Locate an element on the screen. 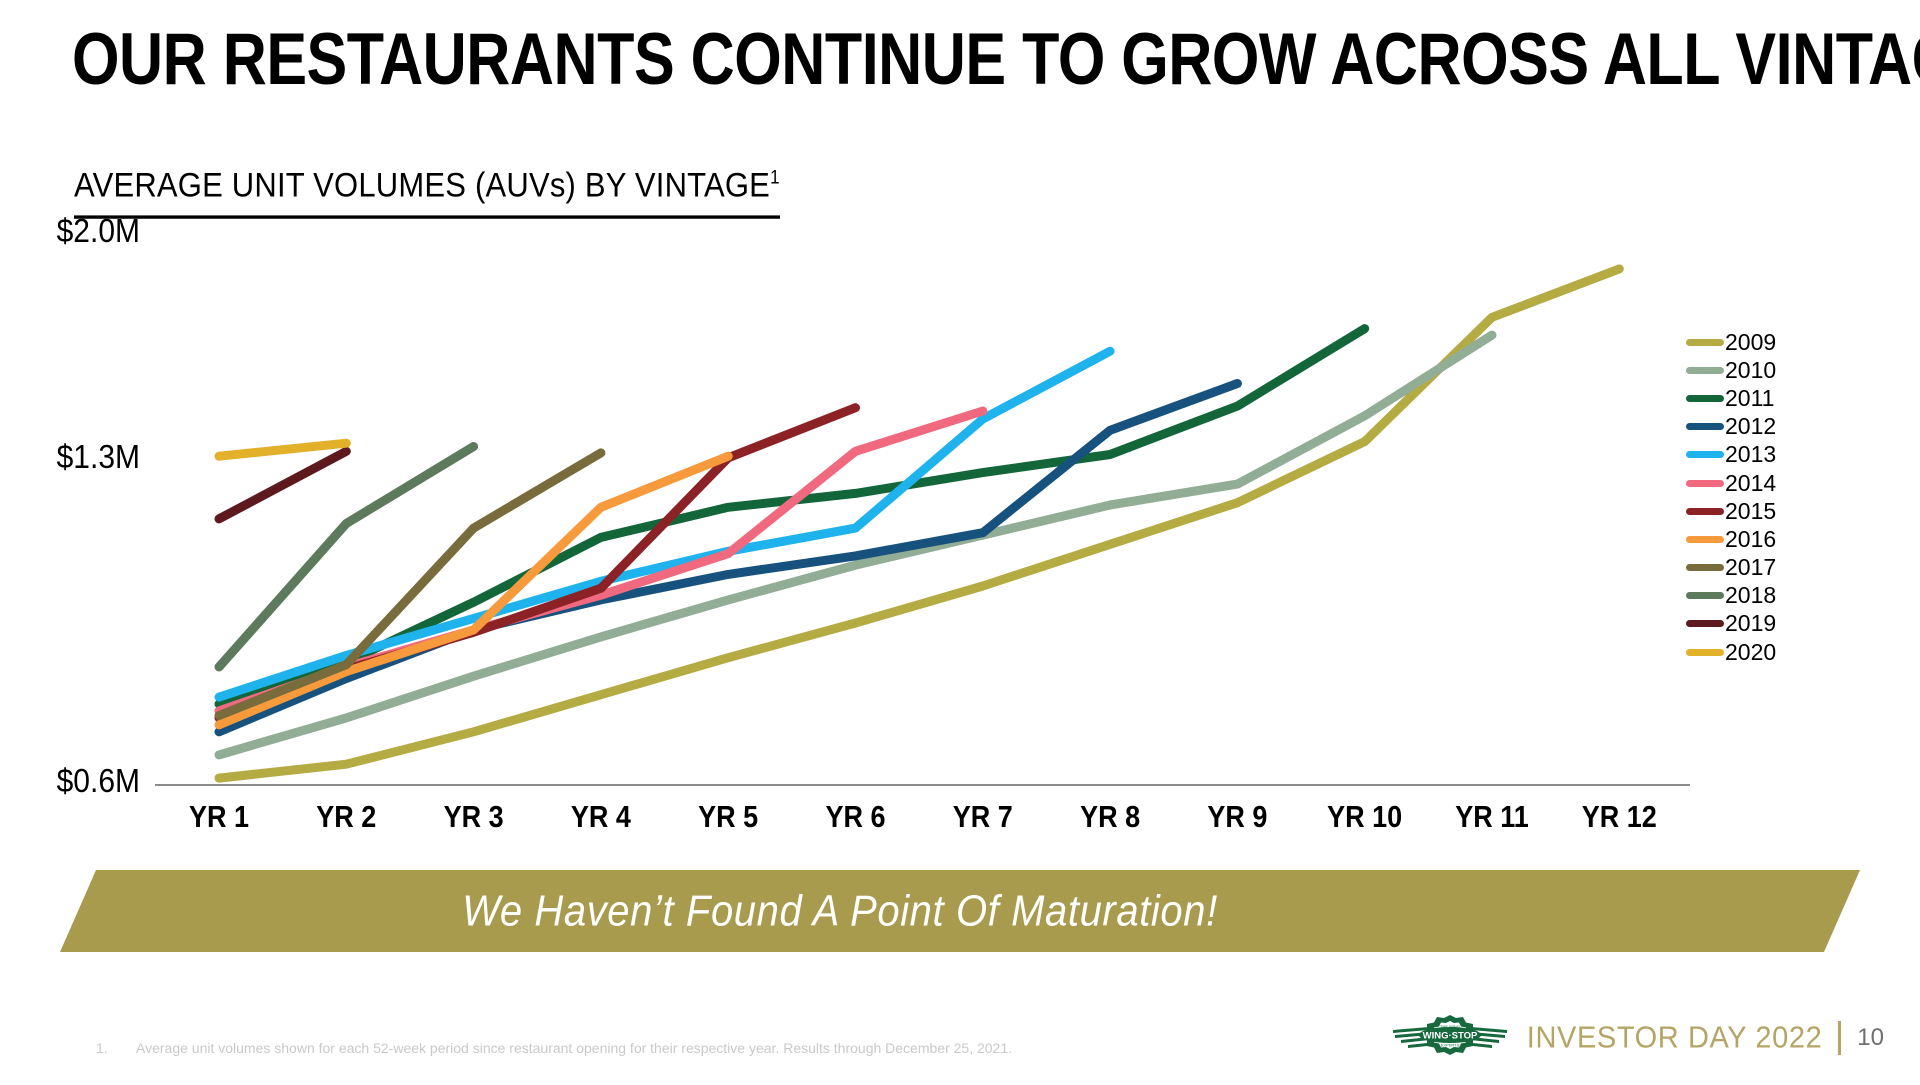 The width and height of the screenshot is (1920, 1085). legend-item-2012: 2012 is located at coordinates (1731, 427).